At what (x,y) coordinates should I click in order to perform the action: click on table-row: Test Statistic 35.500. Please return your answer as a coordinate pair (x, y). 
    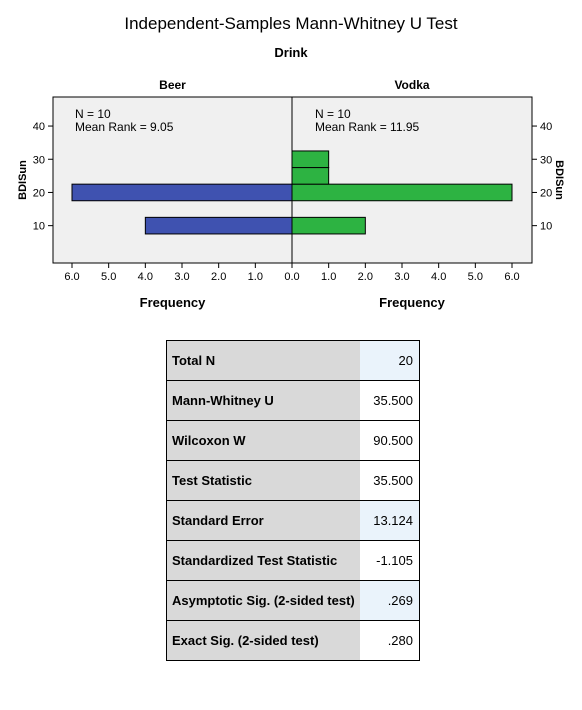
    Looking at the image, I should click on (293, 480).